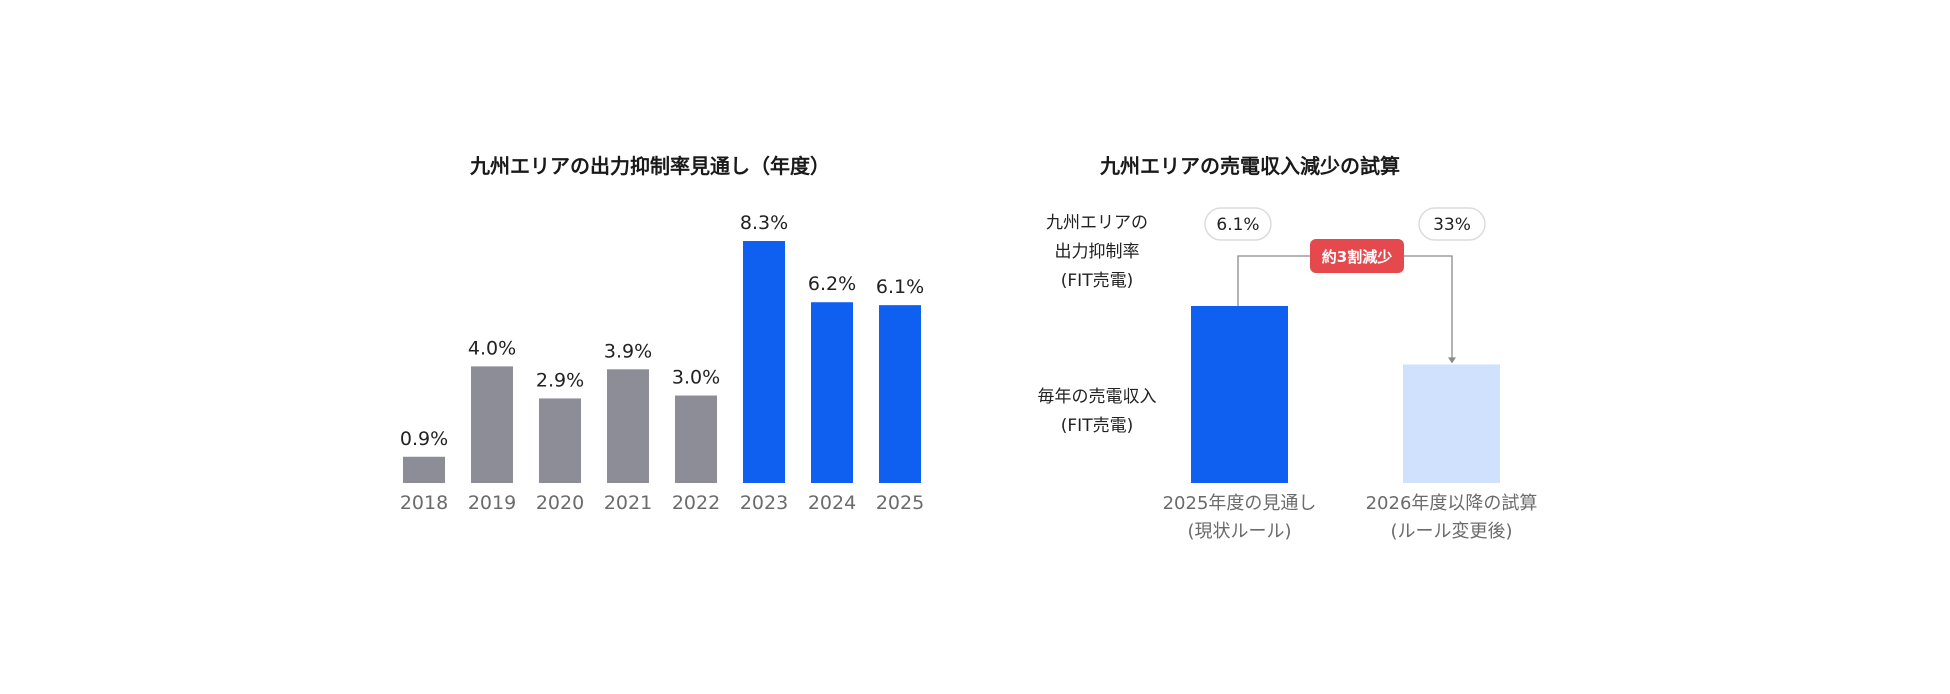 The height and width of the screenshot is (694, 1950). Describe the element at coordinates (1452, 360) in the screenshot. I see `arrowhead-icon` at that location.